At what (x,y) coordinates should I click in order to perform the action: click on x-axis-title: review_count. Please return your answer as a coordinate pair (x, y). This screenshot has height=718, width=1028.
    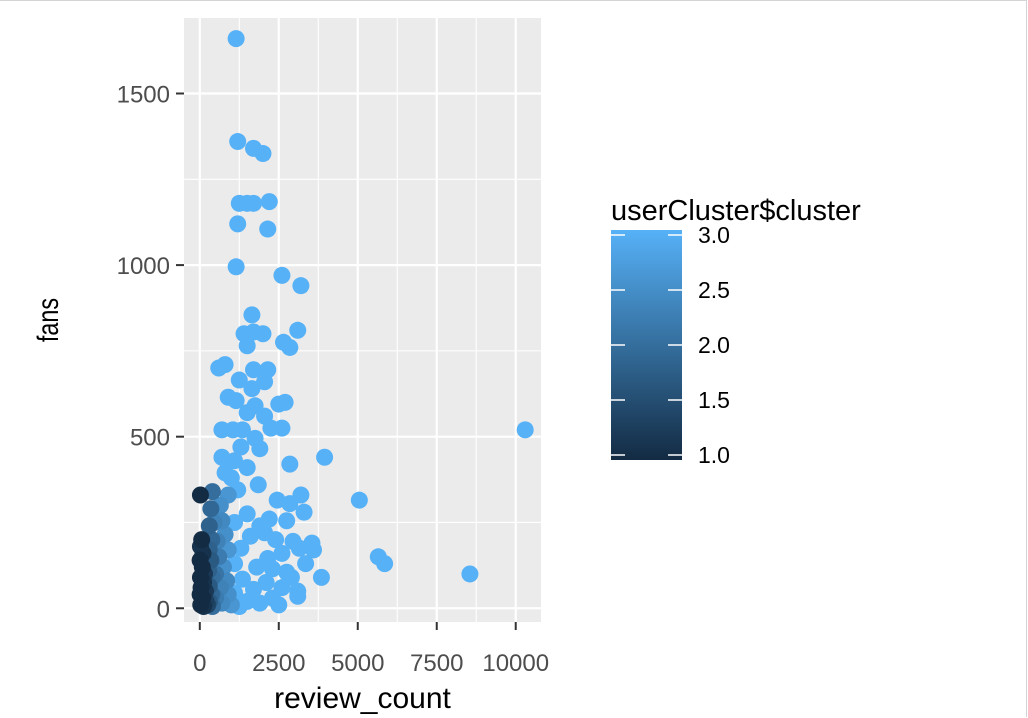
    Looking at the image, I should click on (362, 698).